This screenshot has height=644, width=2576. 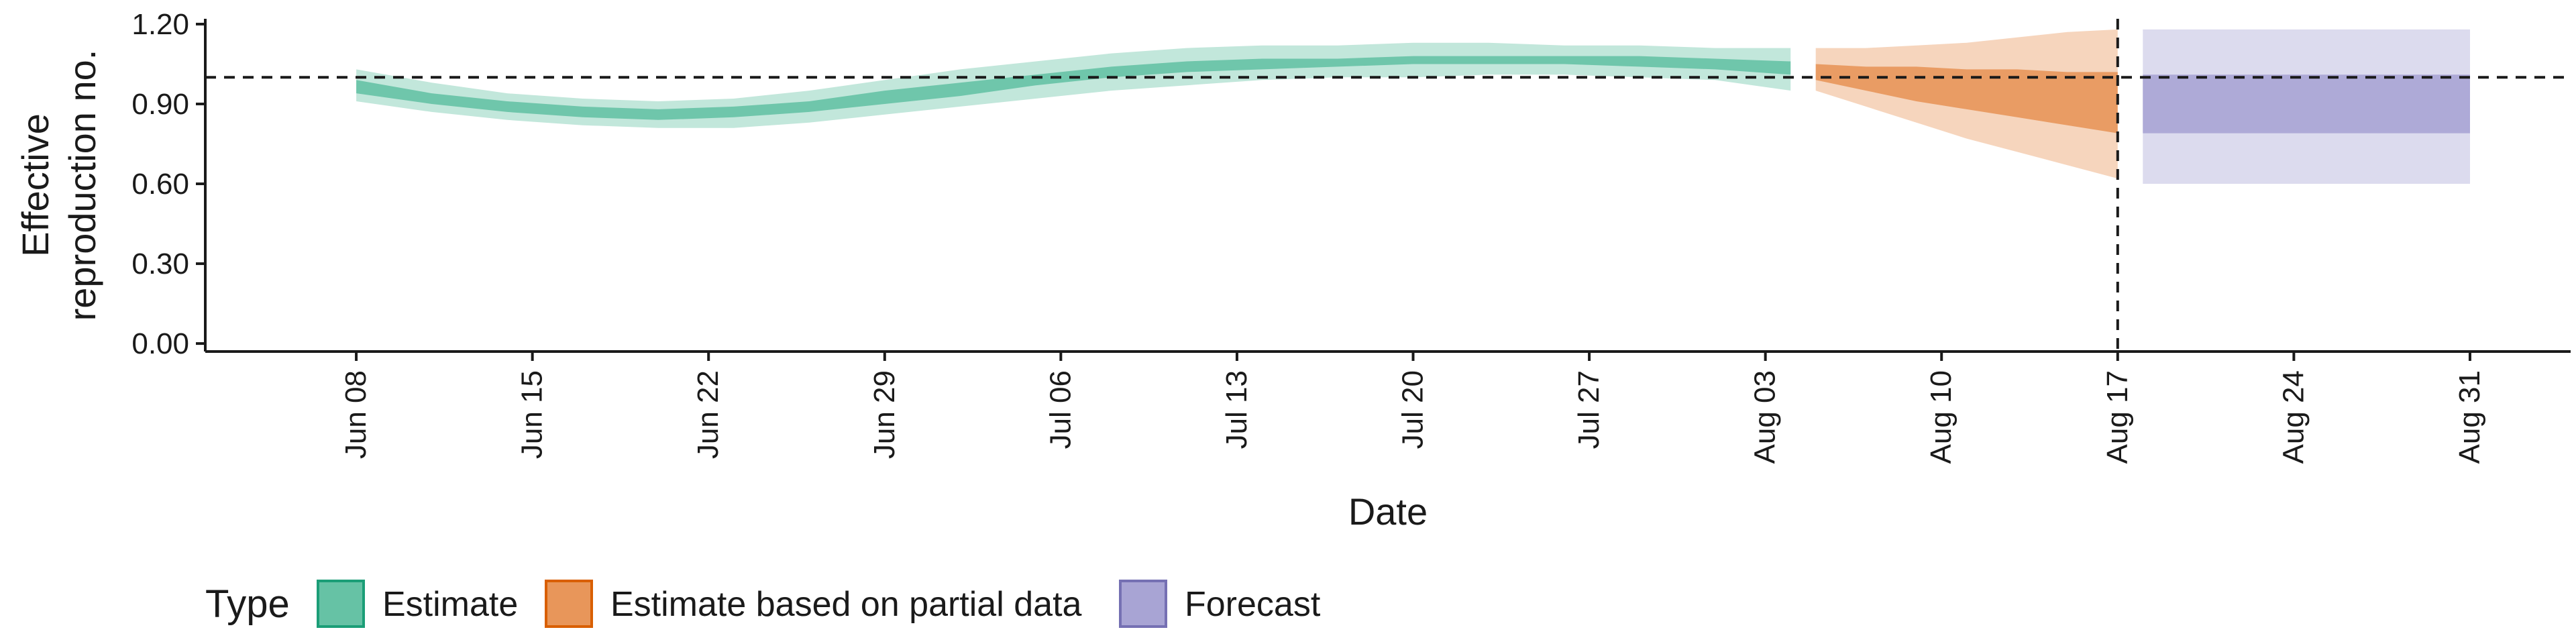 What do you see at coordinates (1966, 98) in the screenshot?
I see `estimate-based-on-partial-data-inner-band` at bounding box center [1966, 98].